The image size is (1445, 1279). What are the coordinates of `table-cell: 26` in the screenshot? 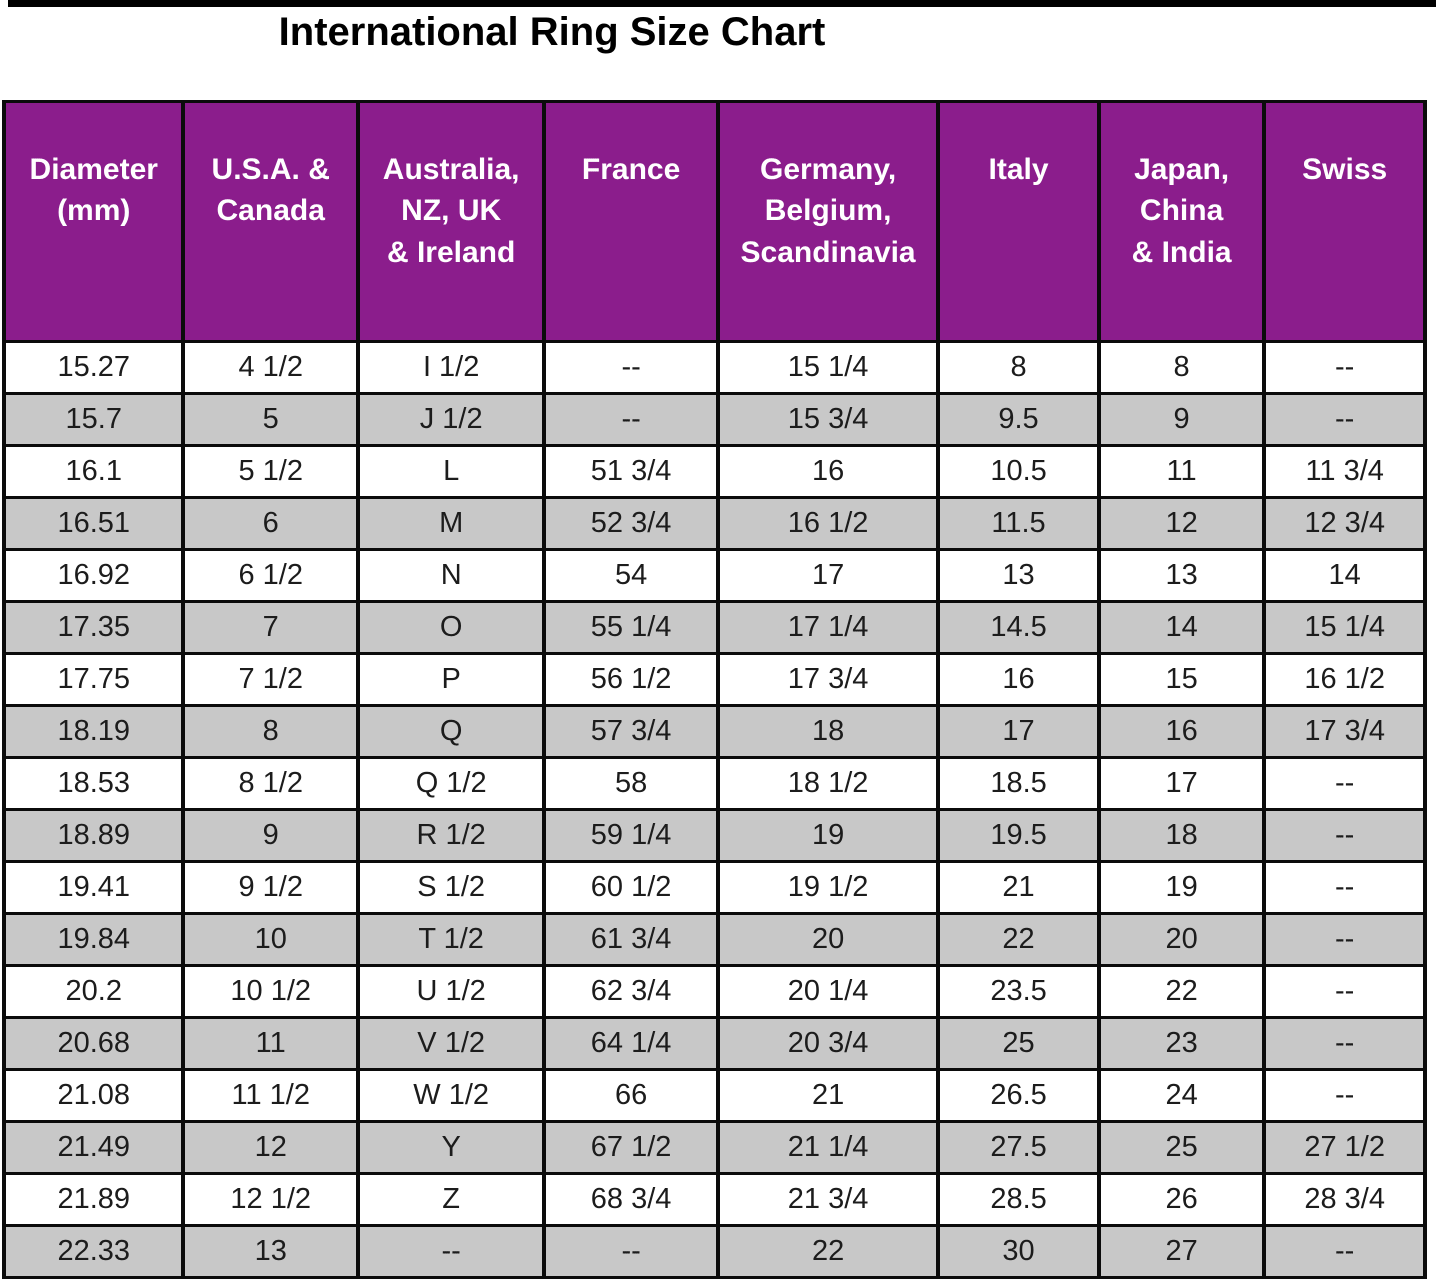 It's located at (1181, 1199).